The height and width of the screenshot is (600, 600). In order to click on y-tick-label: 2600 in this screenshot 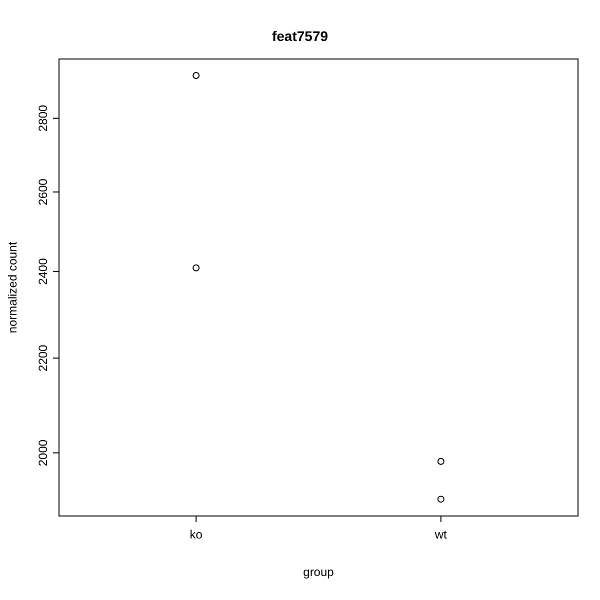, I will do `click(43, 192)`.